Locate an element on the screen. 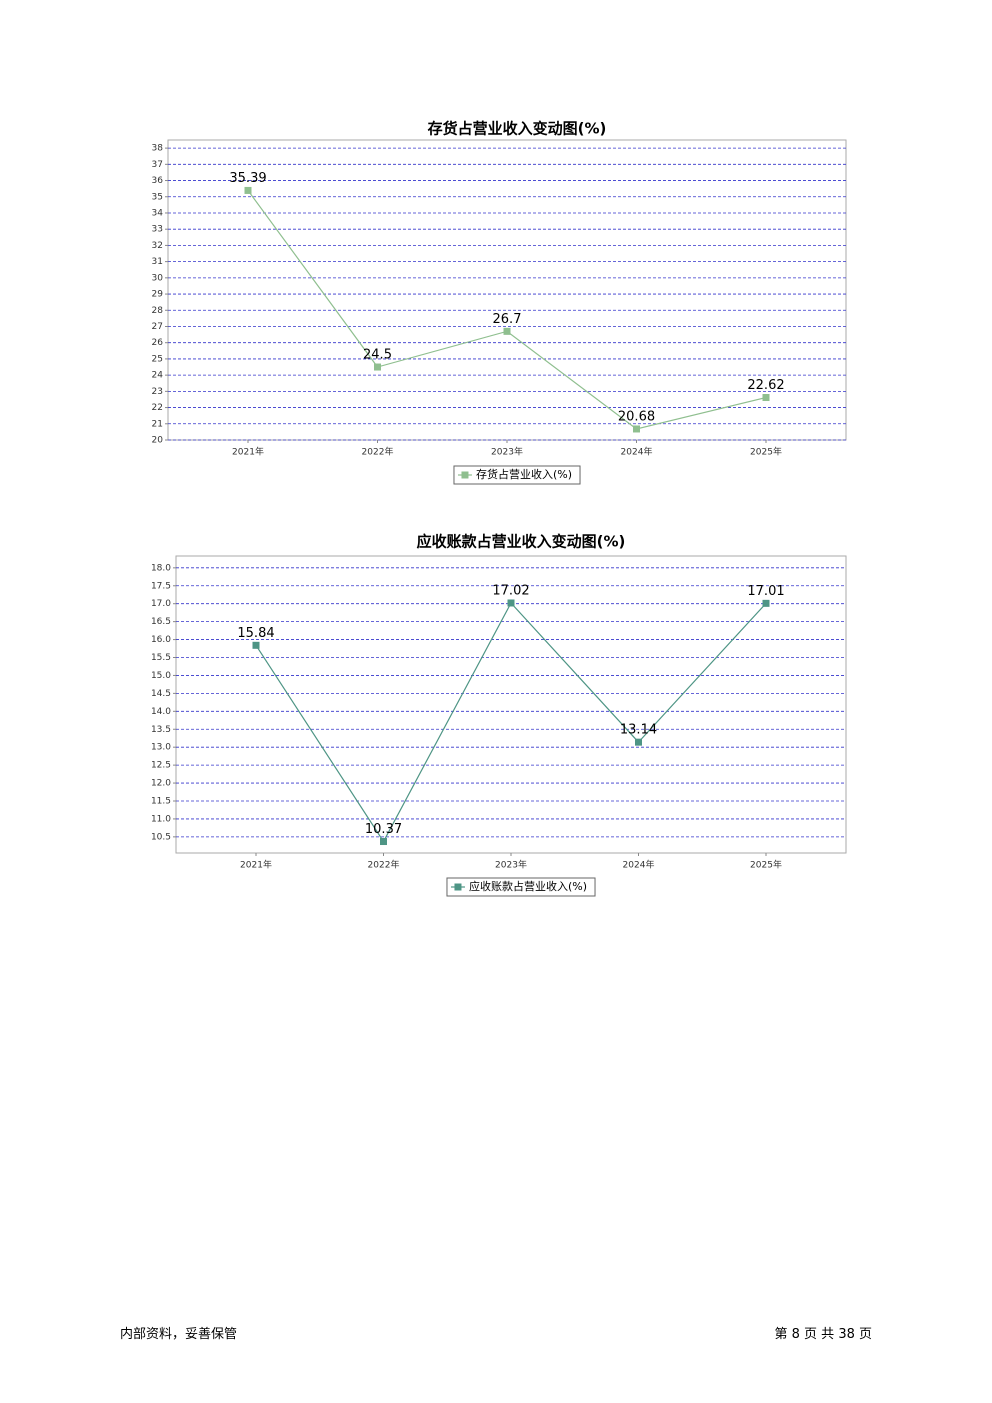 This screenshot has height=1403, width=992. y-tick-label: 25 is located at coordinates (157, 359).